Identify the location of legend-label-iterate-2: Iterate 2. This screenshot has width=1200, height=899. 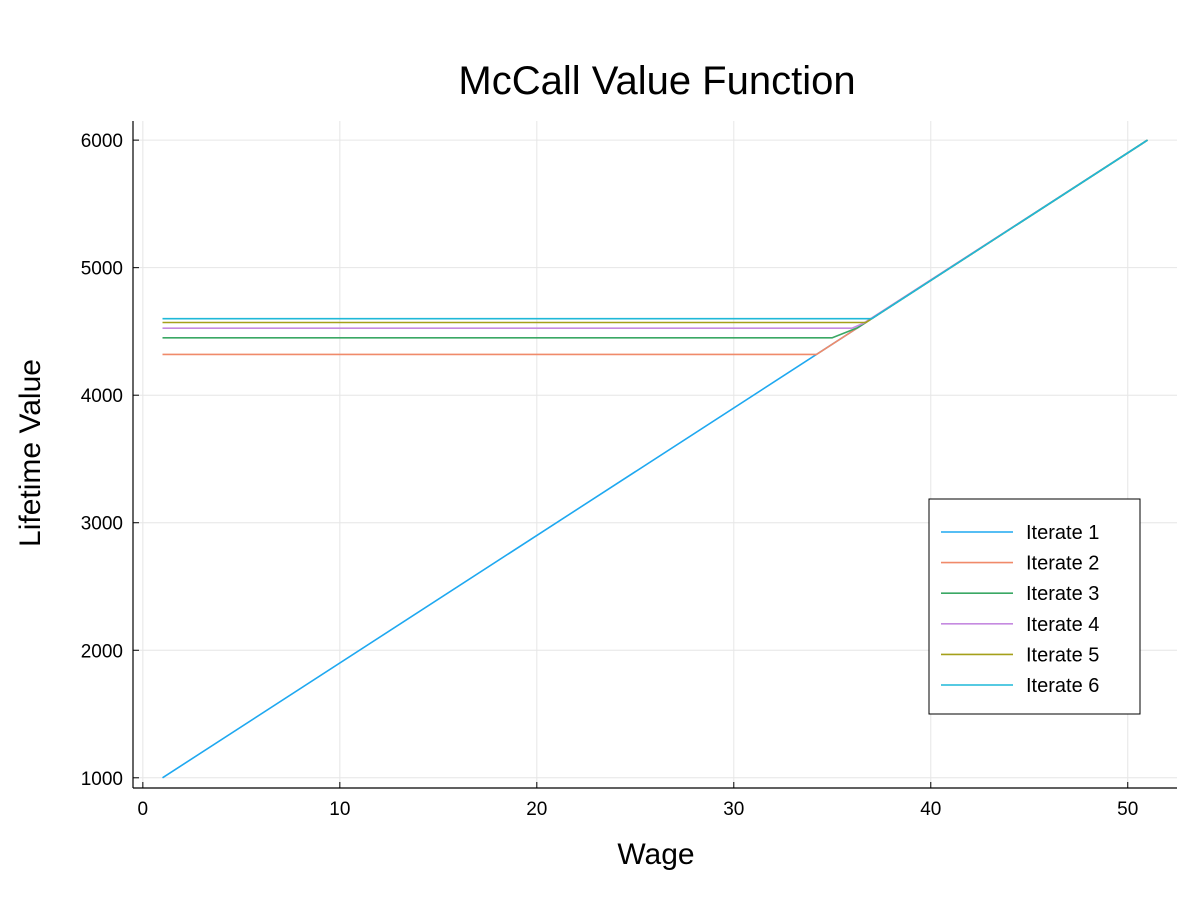
(1062, 564).